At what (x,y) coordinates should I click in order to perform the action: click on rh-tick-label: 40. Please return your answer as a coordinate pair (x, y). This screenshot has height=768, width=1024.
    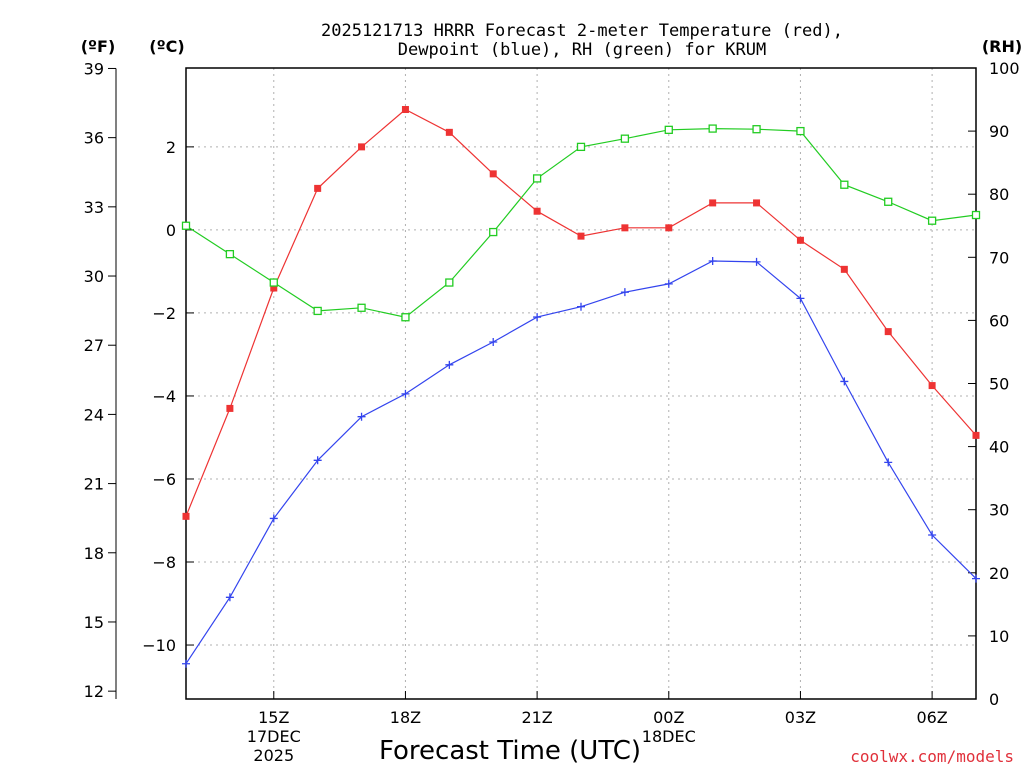
    Looking at the image, I should click on (999, 447).